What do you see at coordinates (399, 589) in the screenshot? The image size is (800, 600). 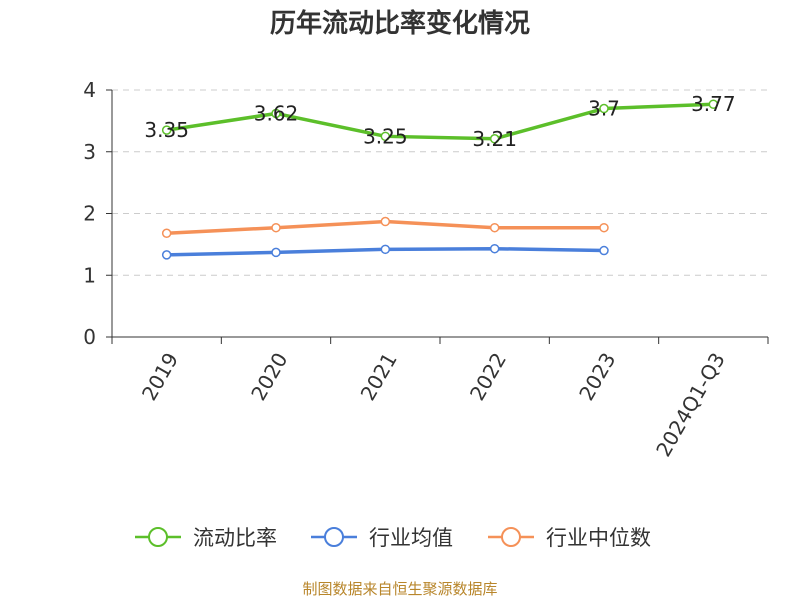 I see `source-note: 制图数据来自恒生聚源数据库` at bounding box center [399, 589].